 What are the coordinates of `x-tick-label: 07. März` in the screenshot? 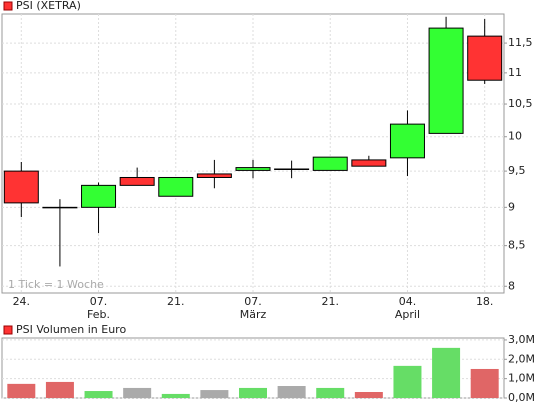 It's located at (253, 308).